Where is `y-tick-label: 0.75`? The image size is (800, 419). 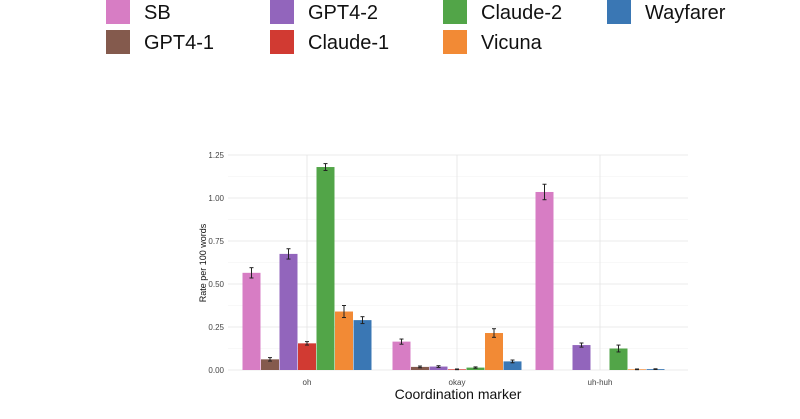 y-tick-label: 0.75 is located at coordinates (216, 241).